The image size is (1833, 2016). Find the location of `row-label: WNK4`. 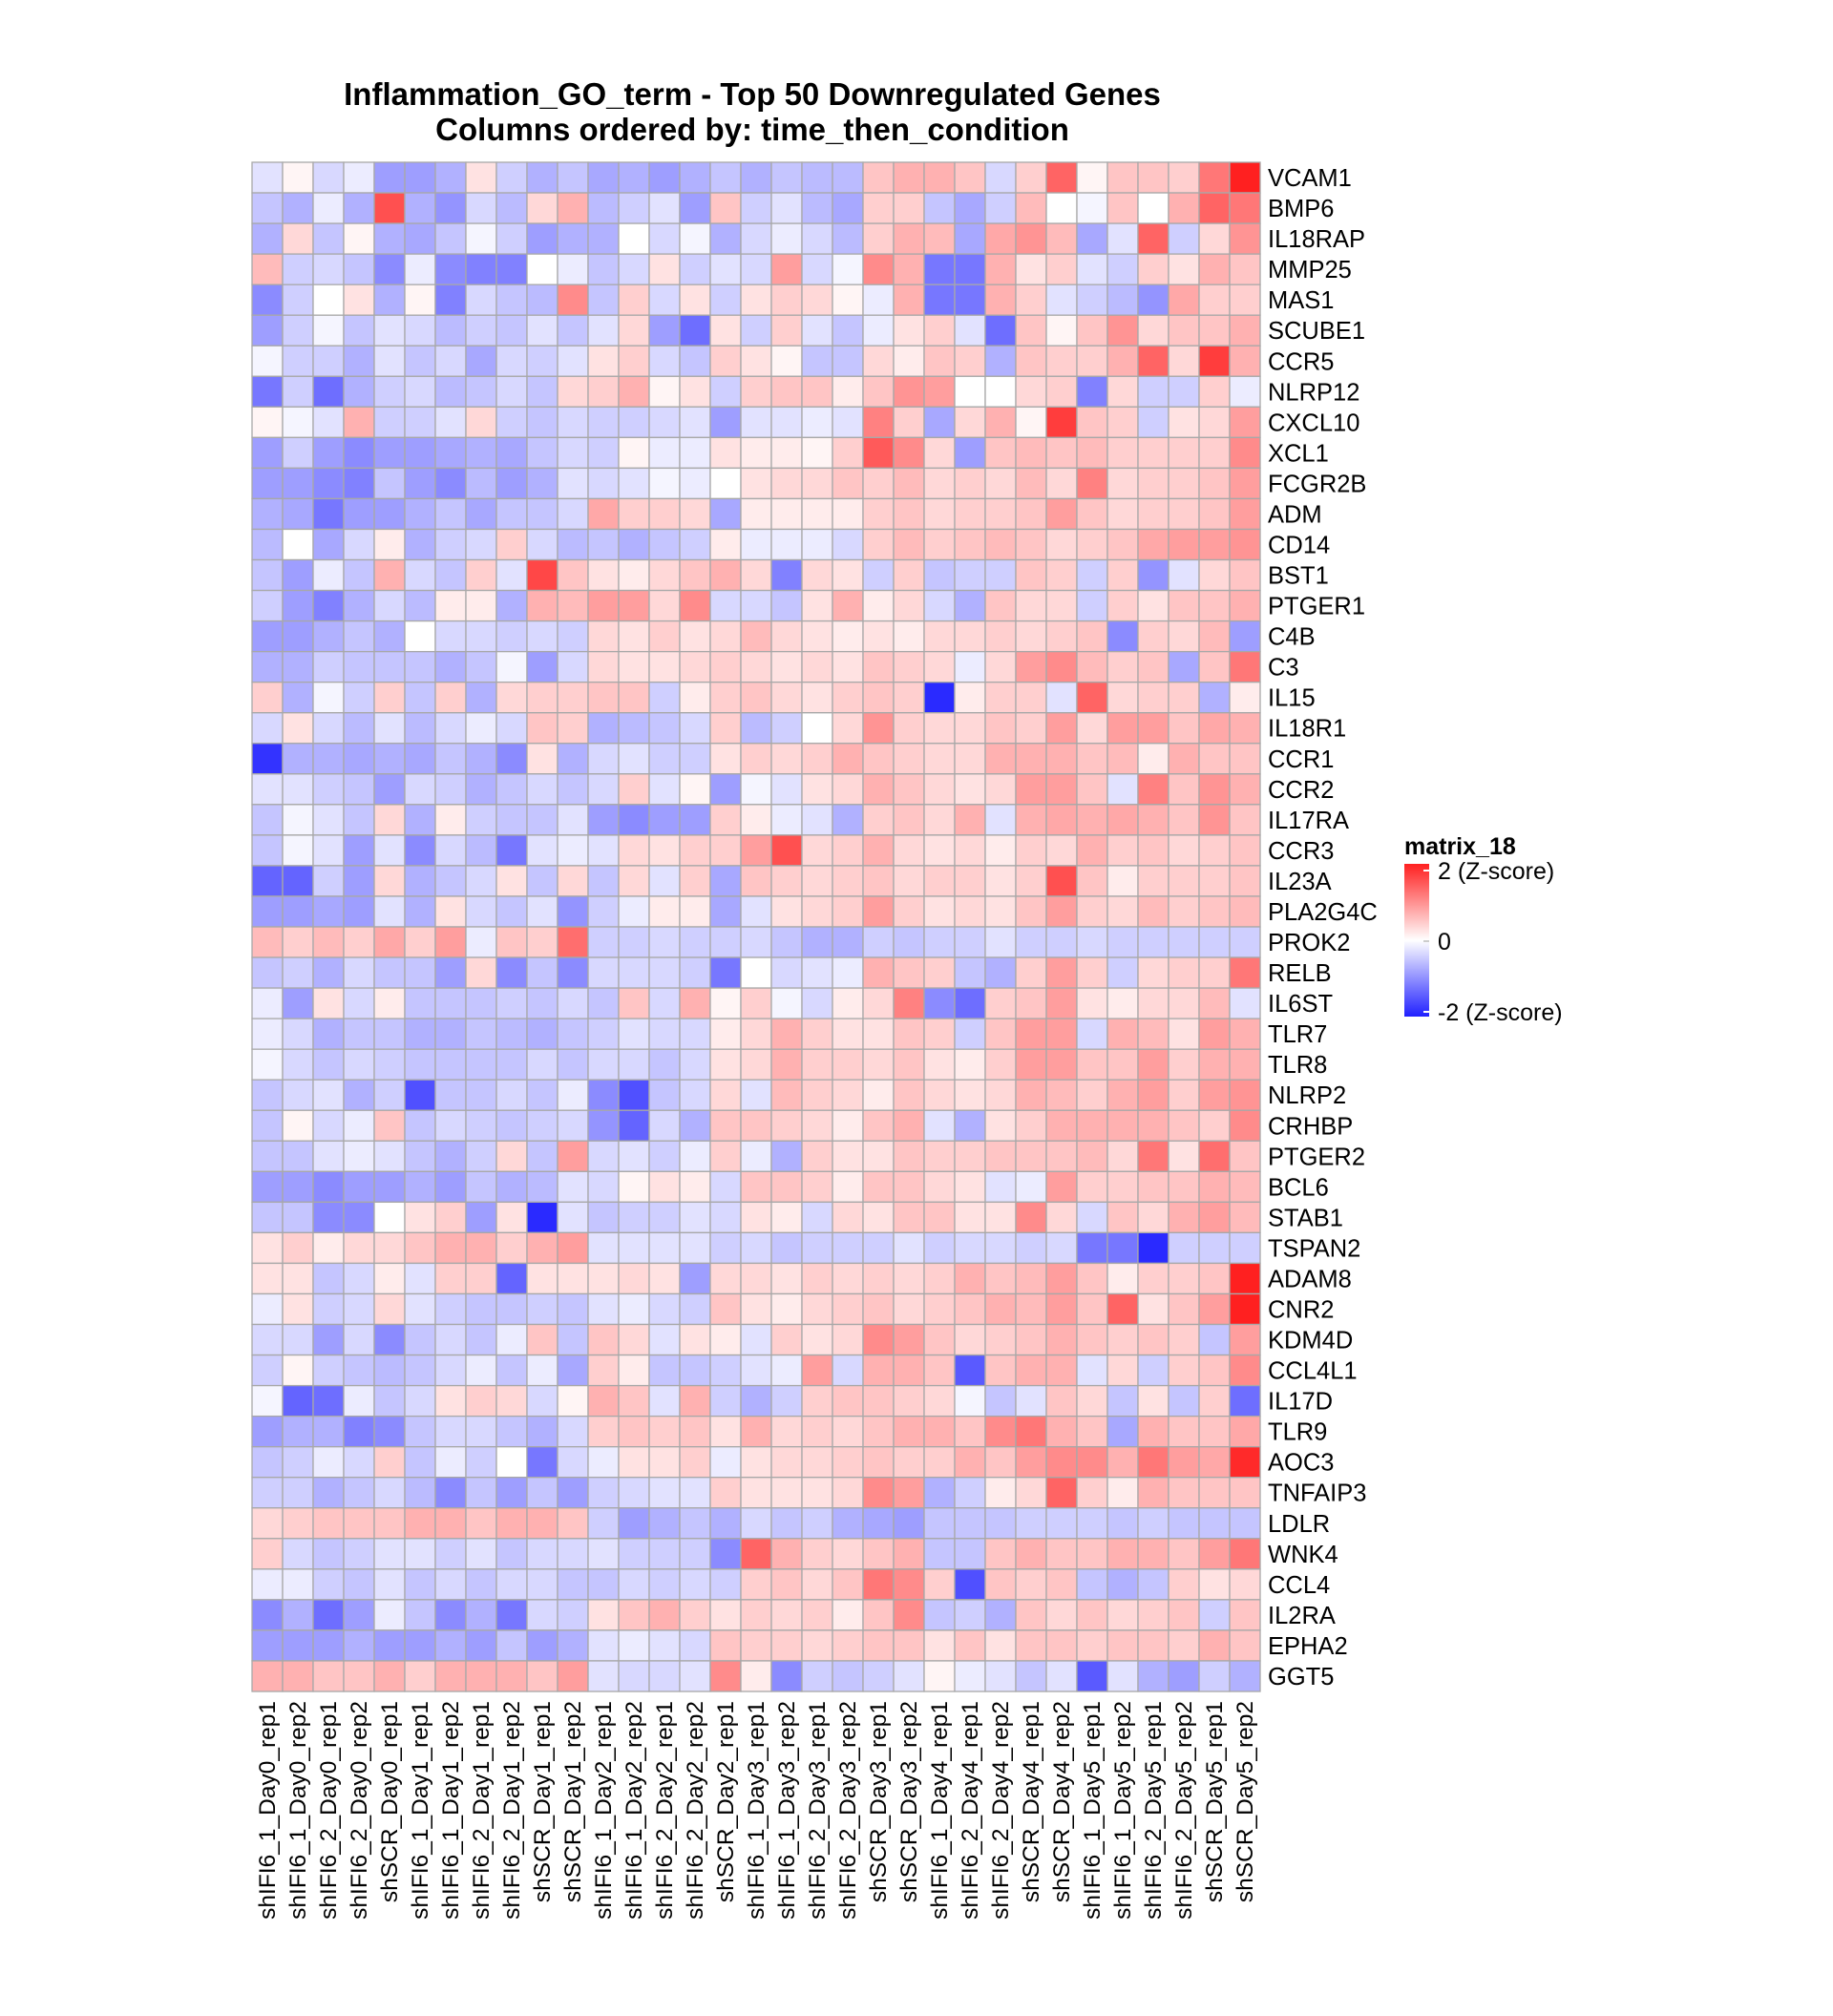

row-label: WNK4 is located at coordinates (1303, 1555).